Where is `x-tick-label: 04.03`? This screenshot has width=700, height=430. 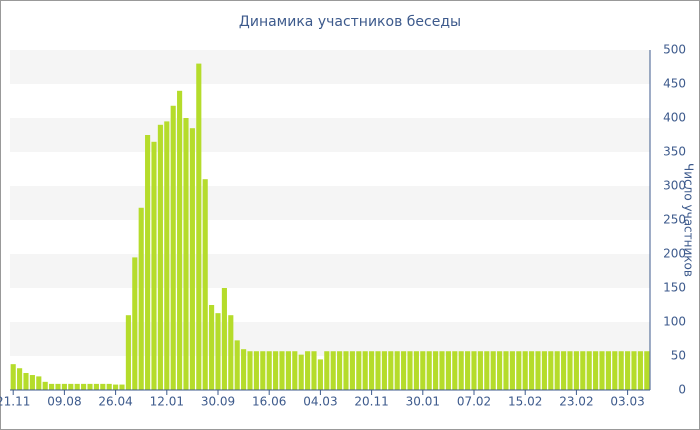 x-tick-label: 04.03 is located at coordinates (320, 402).